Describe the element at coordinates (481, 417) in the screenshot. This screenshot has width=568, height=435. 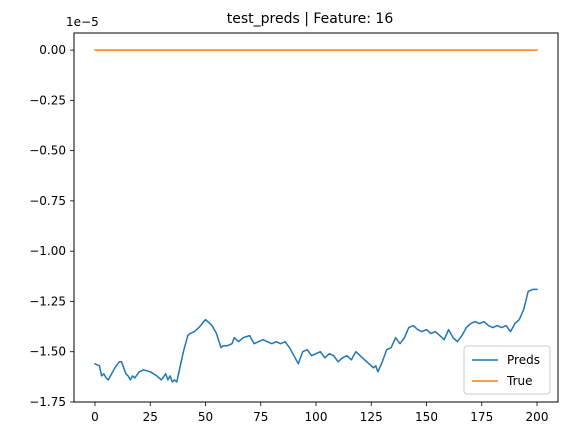
I see `x-tick-label: 175` at that location.